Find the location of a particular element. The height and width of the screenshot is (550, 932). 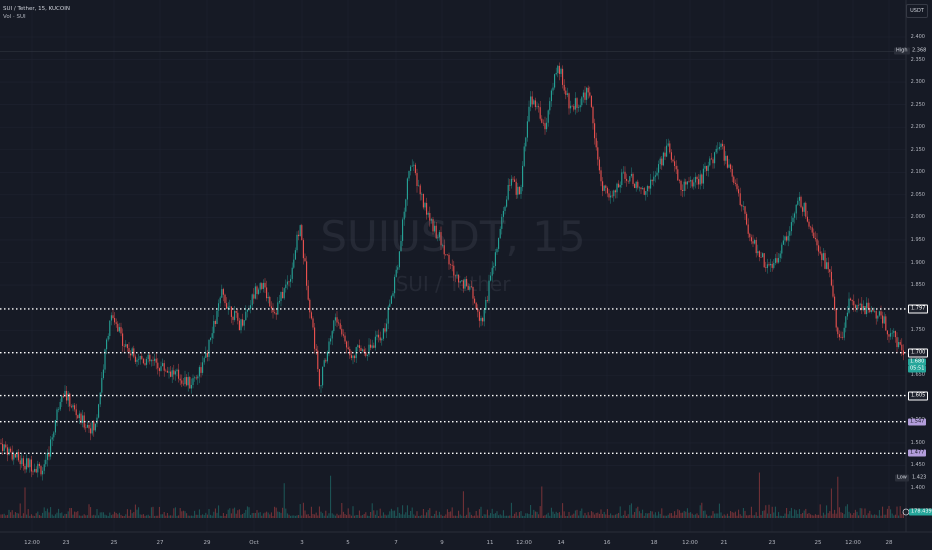

time-tick: 12:00 is located at coordinates (853, 543).